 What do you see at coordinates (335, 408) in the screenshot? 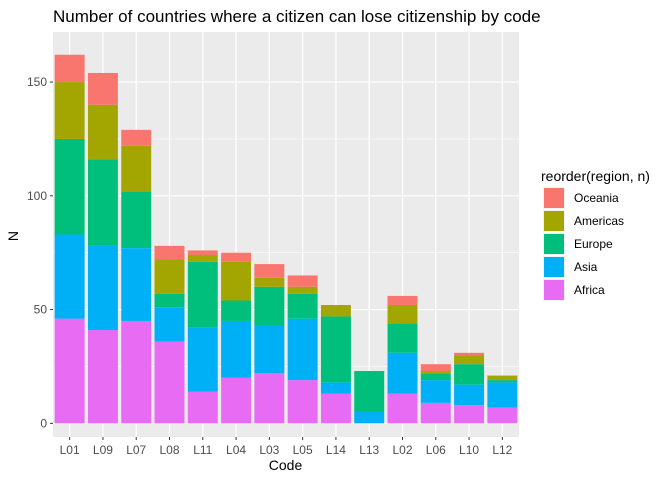
I see `bar-l14-africa` at bounding box center [335, 408].